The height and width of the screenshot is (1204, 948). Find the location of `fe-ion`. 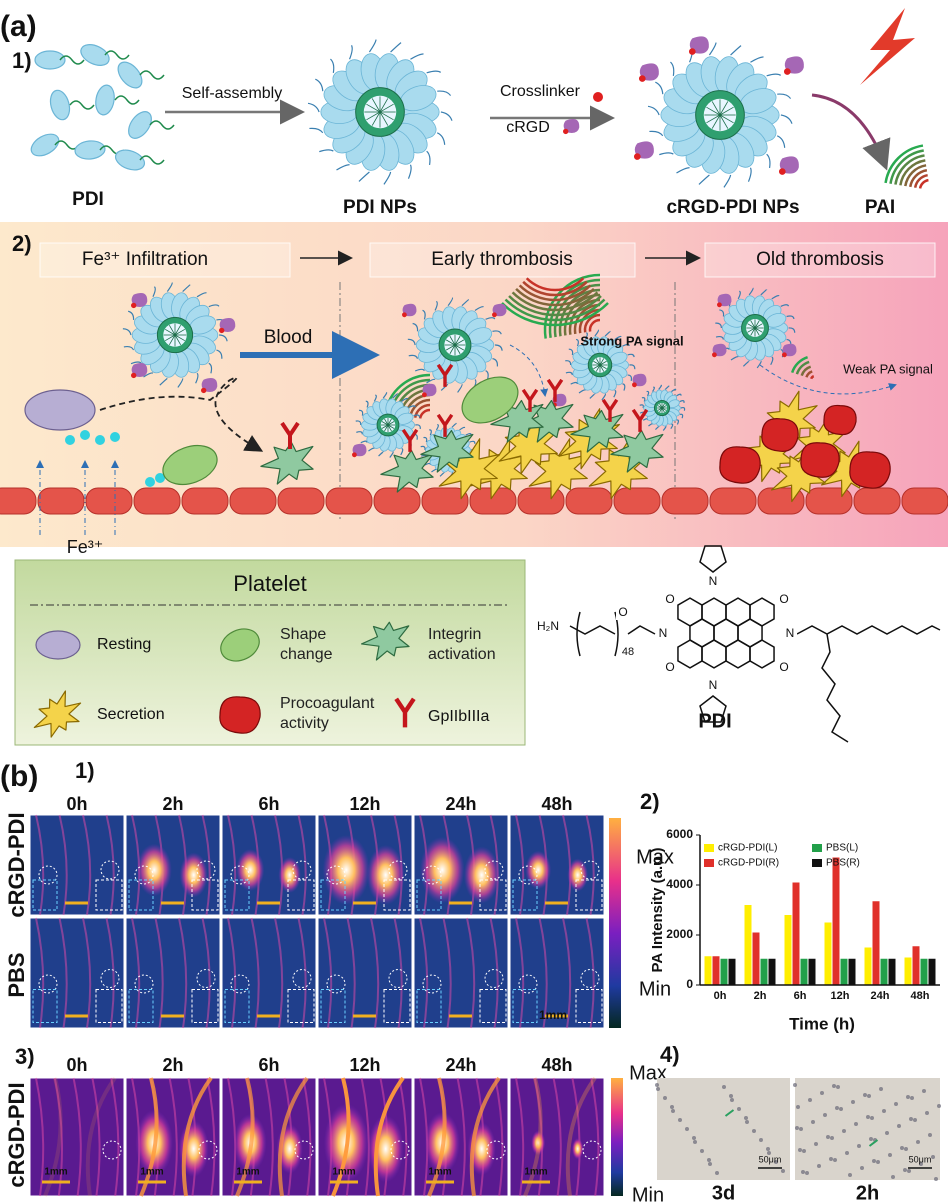

fe-ion is located at coordinates (150, 482).